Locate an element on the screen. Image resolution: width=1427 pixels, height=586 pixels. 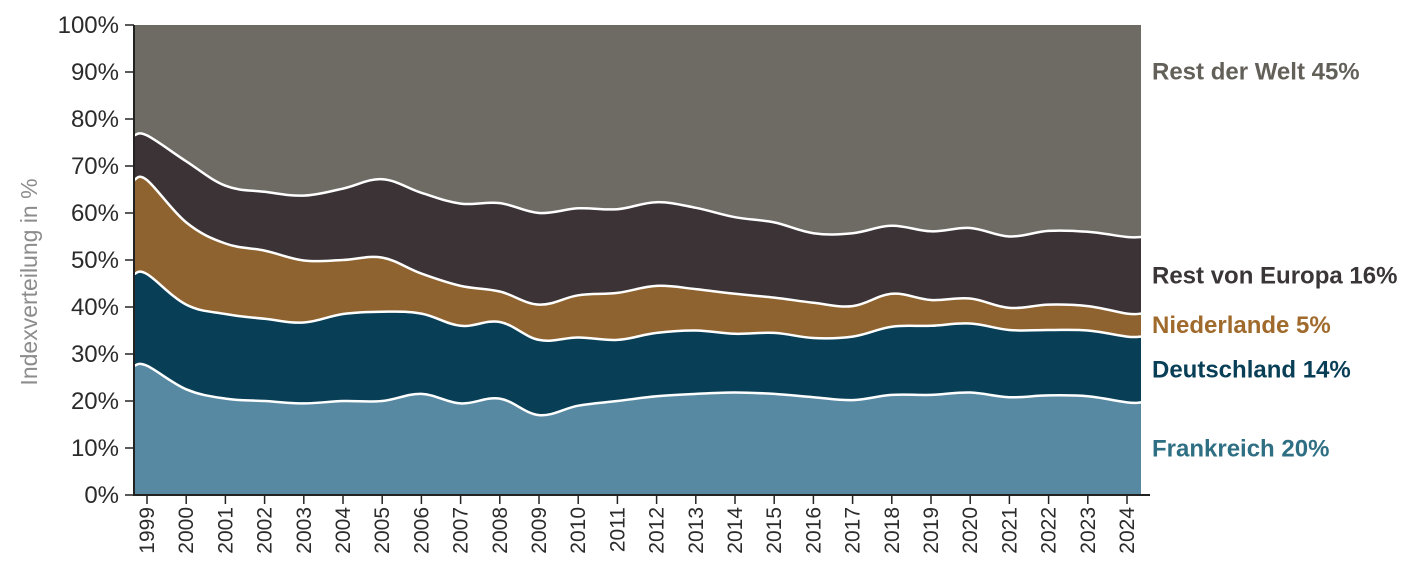
y-axis-title: Indexverteilung in % is located at coordinates (29, 281).